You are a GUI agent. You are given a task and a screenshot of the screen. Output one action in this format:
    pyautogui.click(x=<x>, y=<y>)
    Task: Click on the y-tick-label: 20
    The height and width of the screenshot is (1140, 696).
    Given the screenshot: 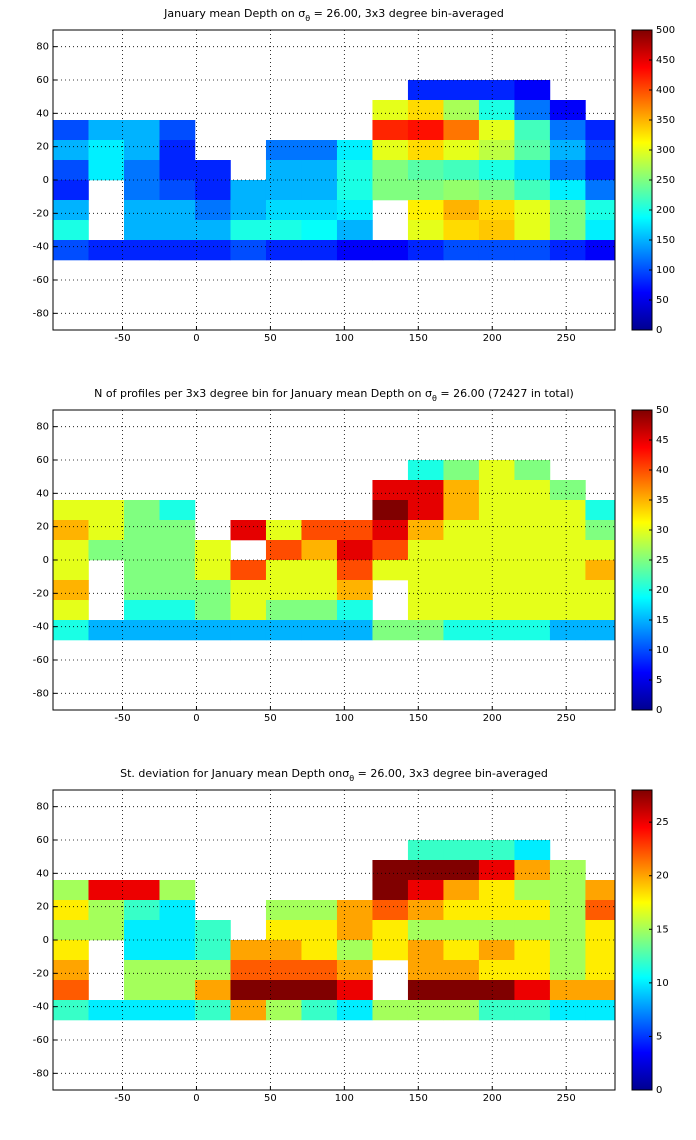 What is the action you would take?
    pyautogui.click(x=42, y=147)
    